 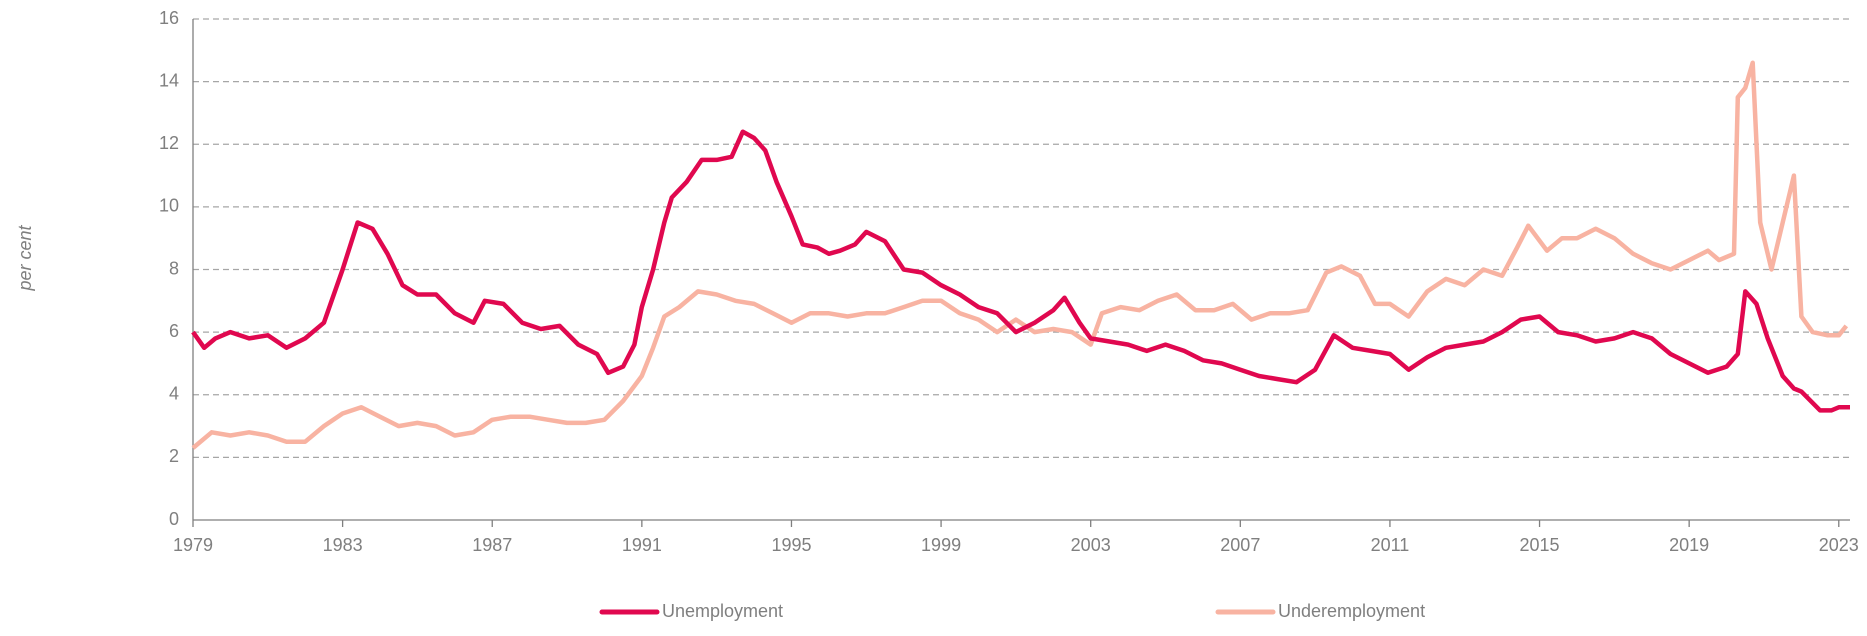 What do you see at coordinates (941, 545) in the screenshot?
I see `x-tick-label: 1999` at bounding box center [941, 545].